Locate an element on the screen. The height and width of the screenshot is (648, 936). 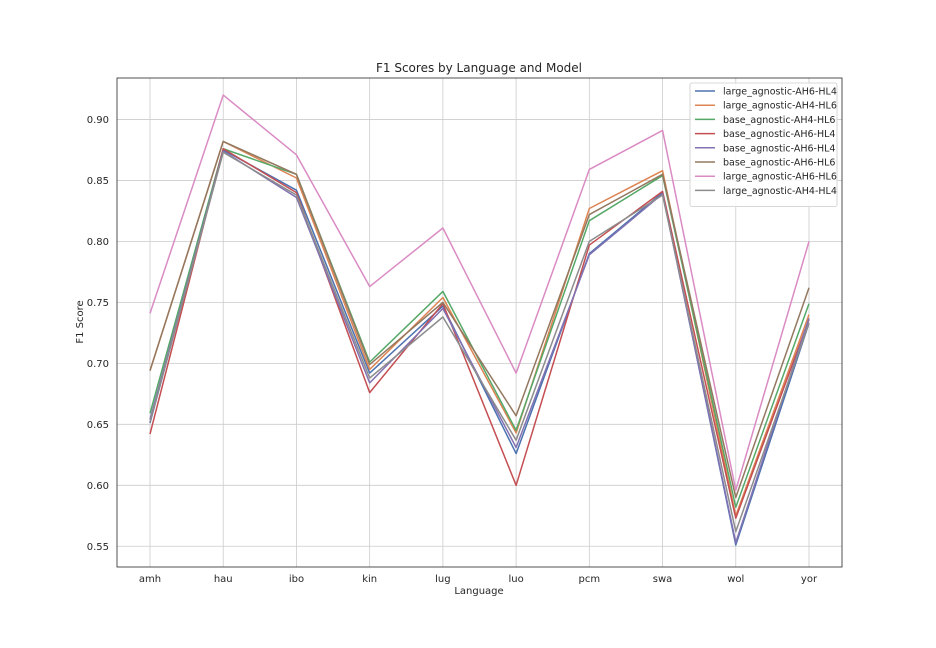
y-tick-label: 0.90 is located at coordinates (98, 120).